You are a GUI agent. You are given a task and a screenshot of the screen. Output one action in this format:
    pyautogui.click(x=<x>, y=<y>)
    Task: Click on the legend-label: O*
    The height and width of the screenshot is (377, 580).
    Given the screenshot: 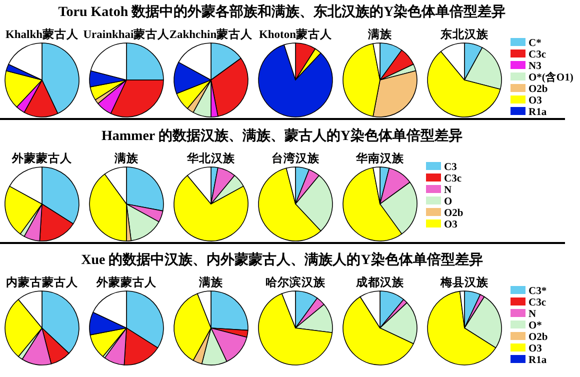 What is the action you would take?
    pyautogui.click(x=535, y=326)
    